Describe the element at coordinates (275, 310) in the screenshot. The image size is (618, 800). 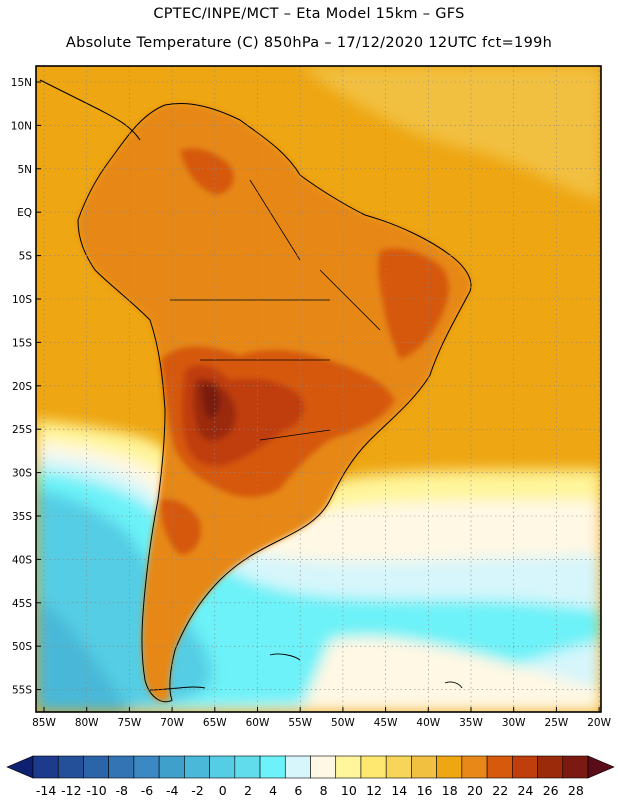
I see `country-borders` at that location.